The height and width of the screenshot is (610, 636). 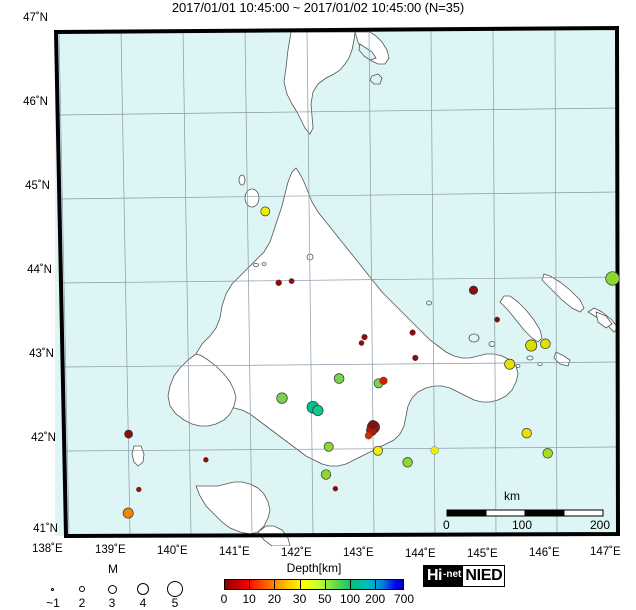 I want to click on lat-label-44: 44˚N, so click(x=39, y=270).